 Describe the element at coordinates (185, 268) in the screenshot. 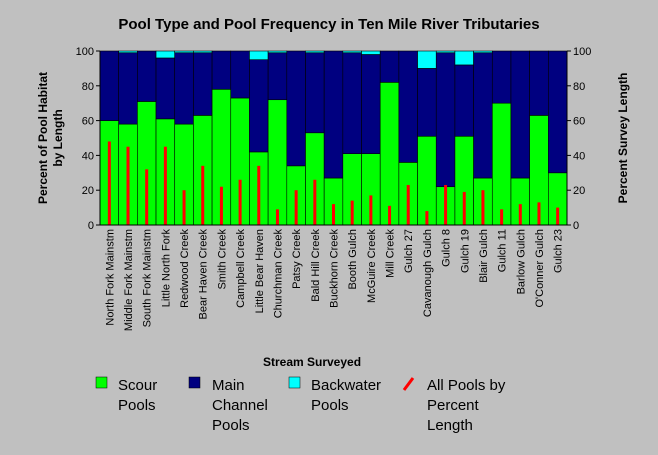

I see `category-label: Redwood Creek` at that location.